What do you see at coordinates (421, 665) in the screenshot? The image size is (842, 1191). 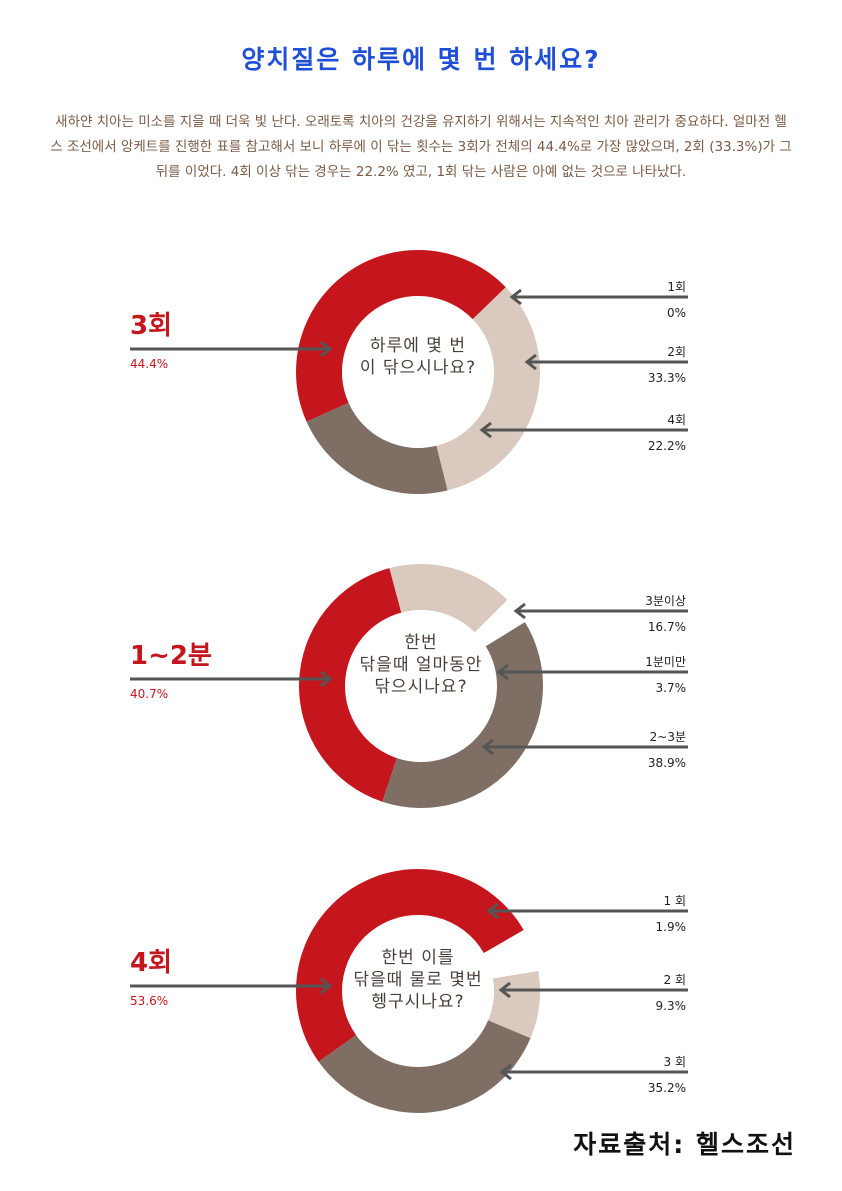 I see `chart2-center-text: 닦을때 얼마동안` at bounding box center [421, 665].